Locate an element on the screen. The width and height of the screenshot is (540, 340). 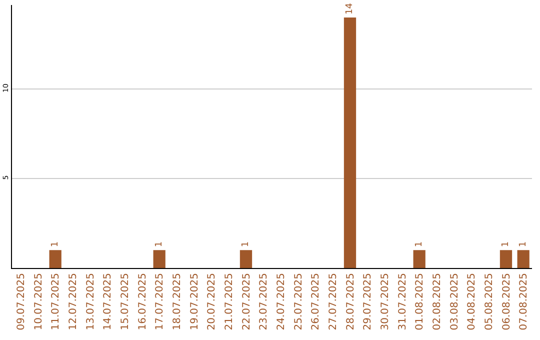
x-tick-label: 23.07.2025 is located at coordinates (264, 301).